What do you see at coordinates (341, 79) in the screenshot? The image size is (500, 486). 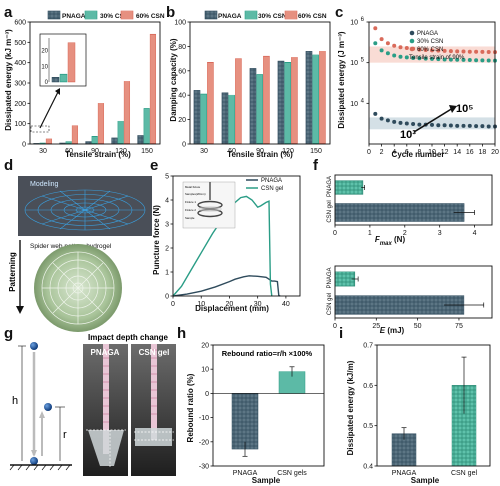 I see `ylabel-c: Dissipated energy (J m⁻³)` at bounding box center [341, 79].